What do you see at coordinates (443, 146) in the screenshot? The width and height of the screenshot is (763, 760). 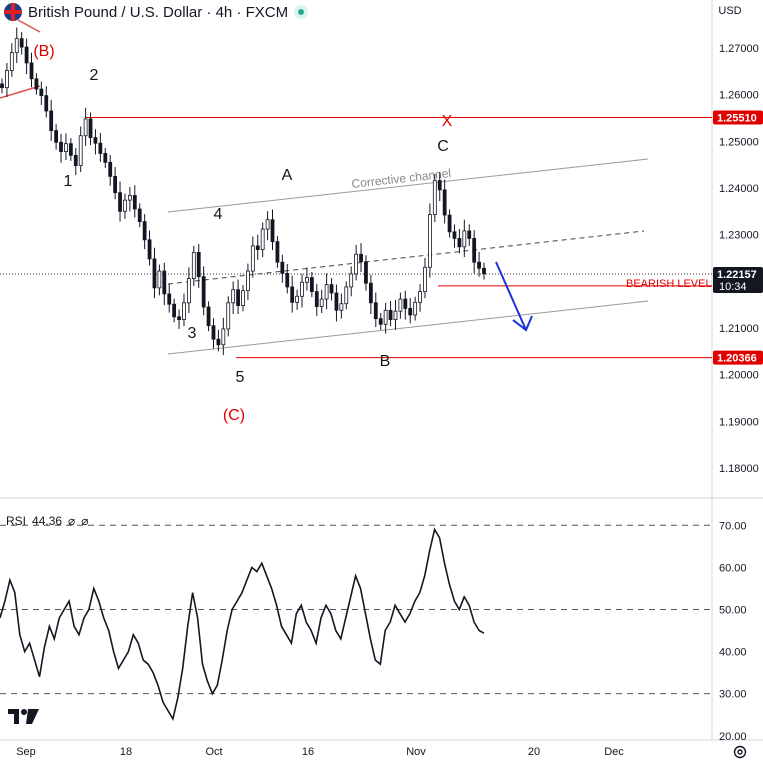 I see `wave-label: C` at bounding box center [443, 146].